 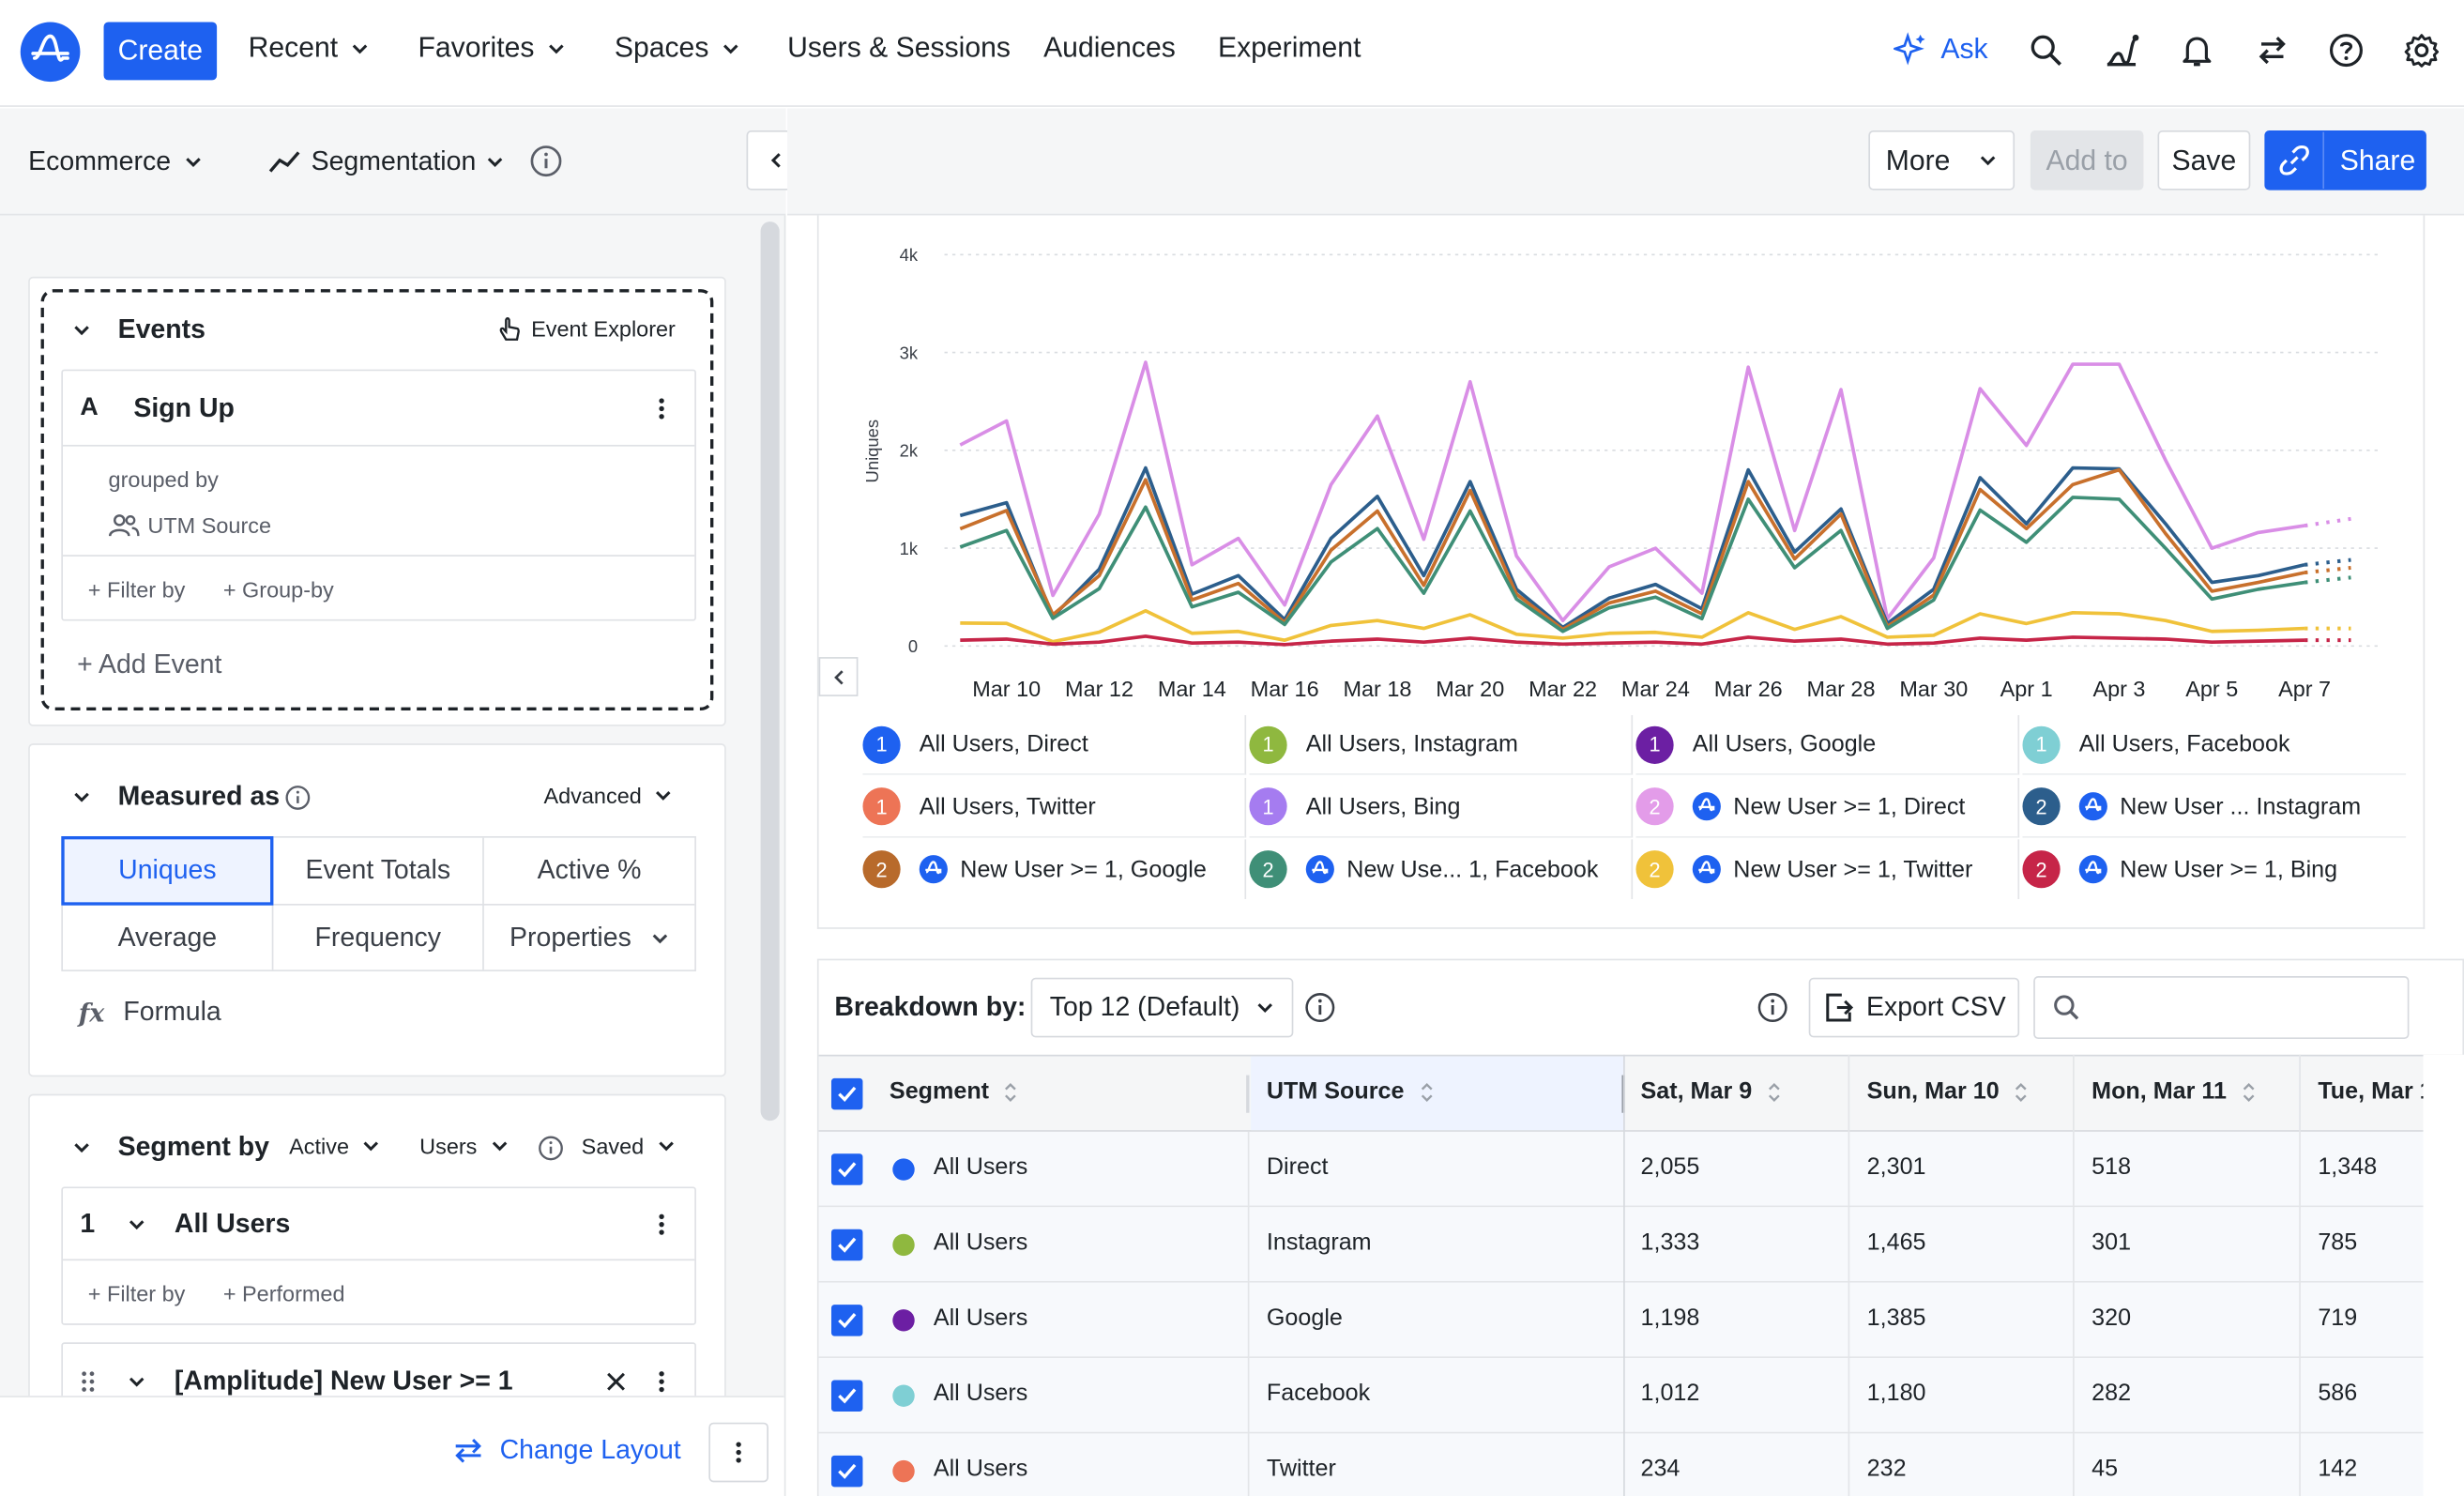 I want to click on project-selector: Ecommerce, so click(x=115, y=161).